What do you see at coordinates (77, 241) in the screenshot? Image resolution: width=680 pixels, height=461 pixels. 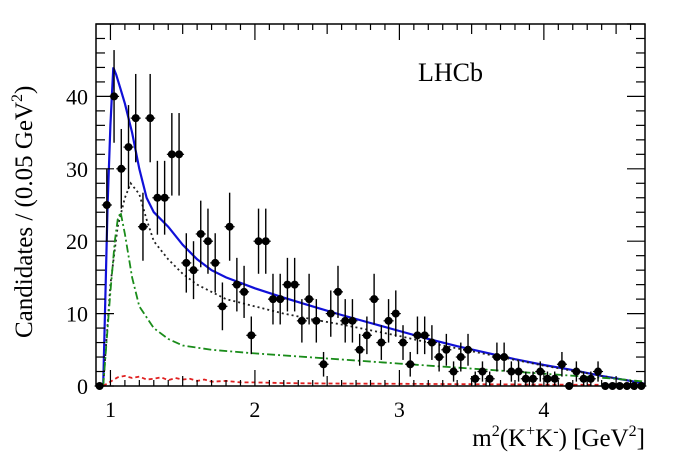 I see `y-tick-label: 20` at bounding box center [77, 241].